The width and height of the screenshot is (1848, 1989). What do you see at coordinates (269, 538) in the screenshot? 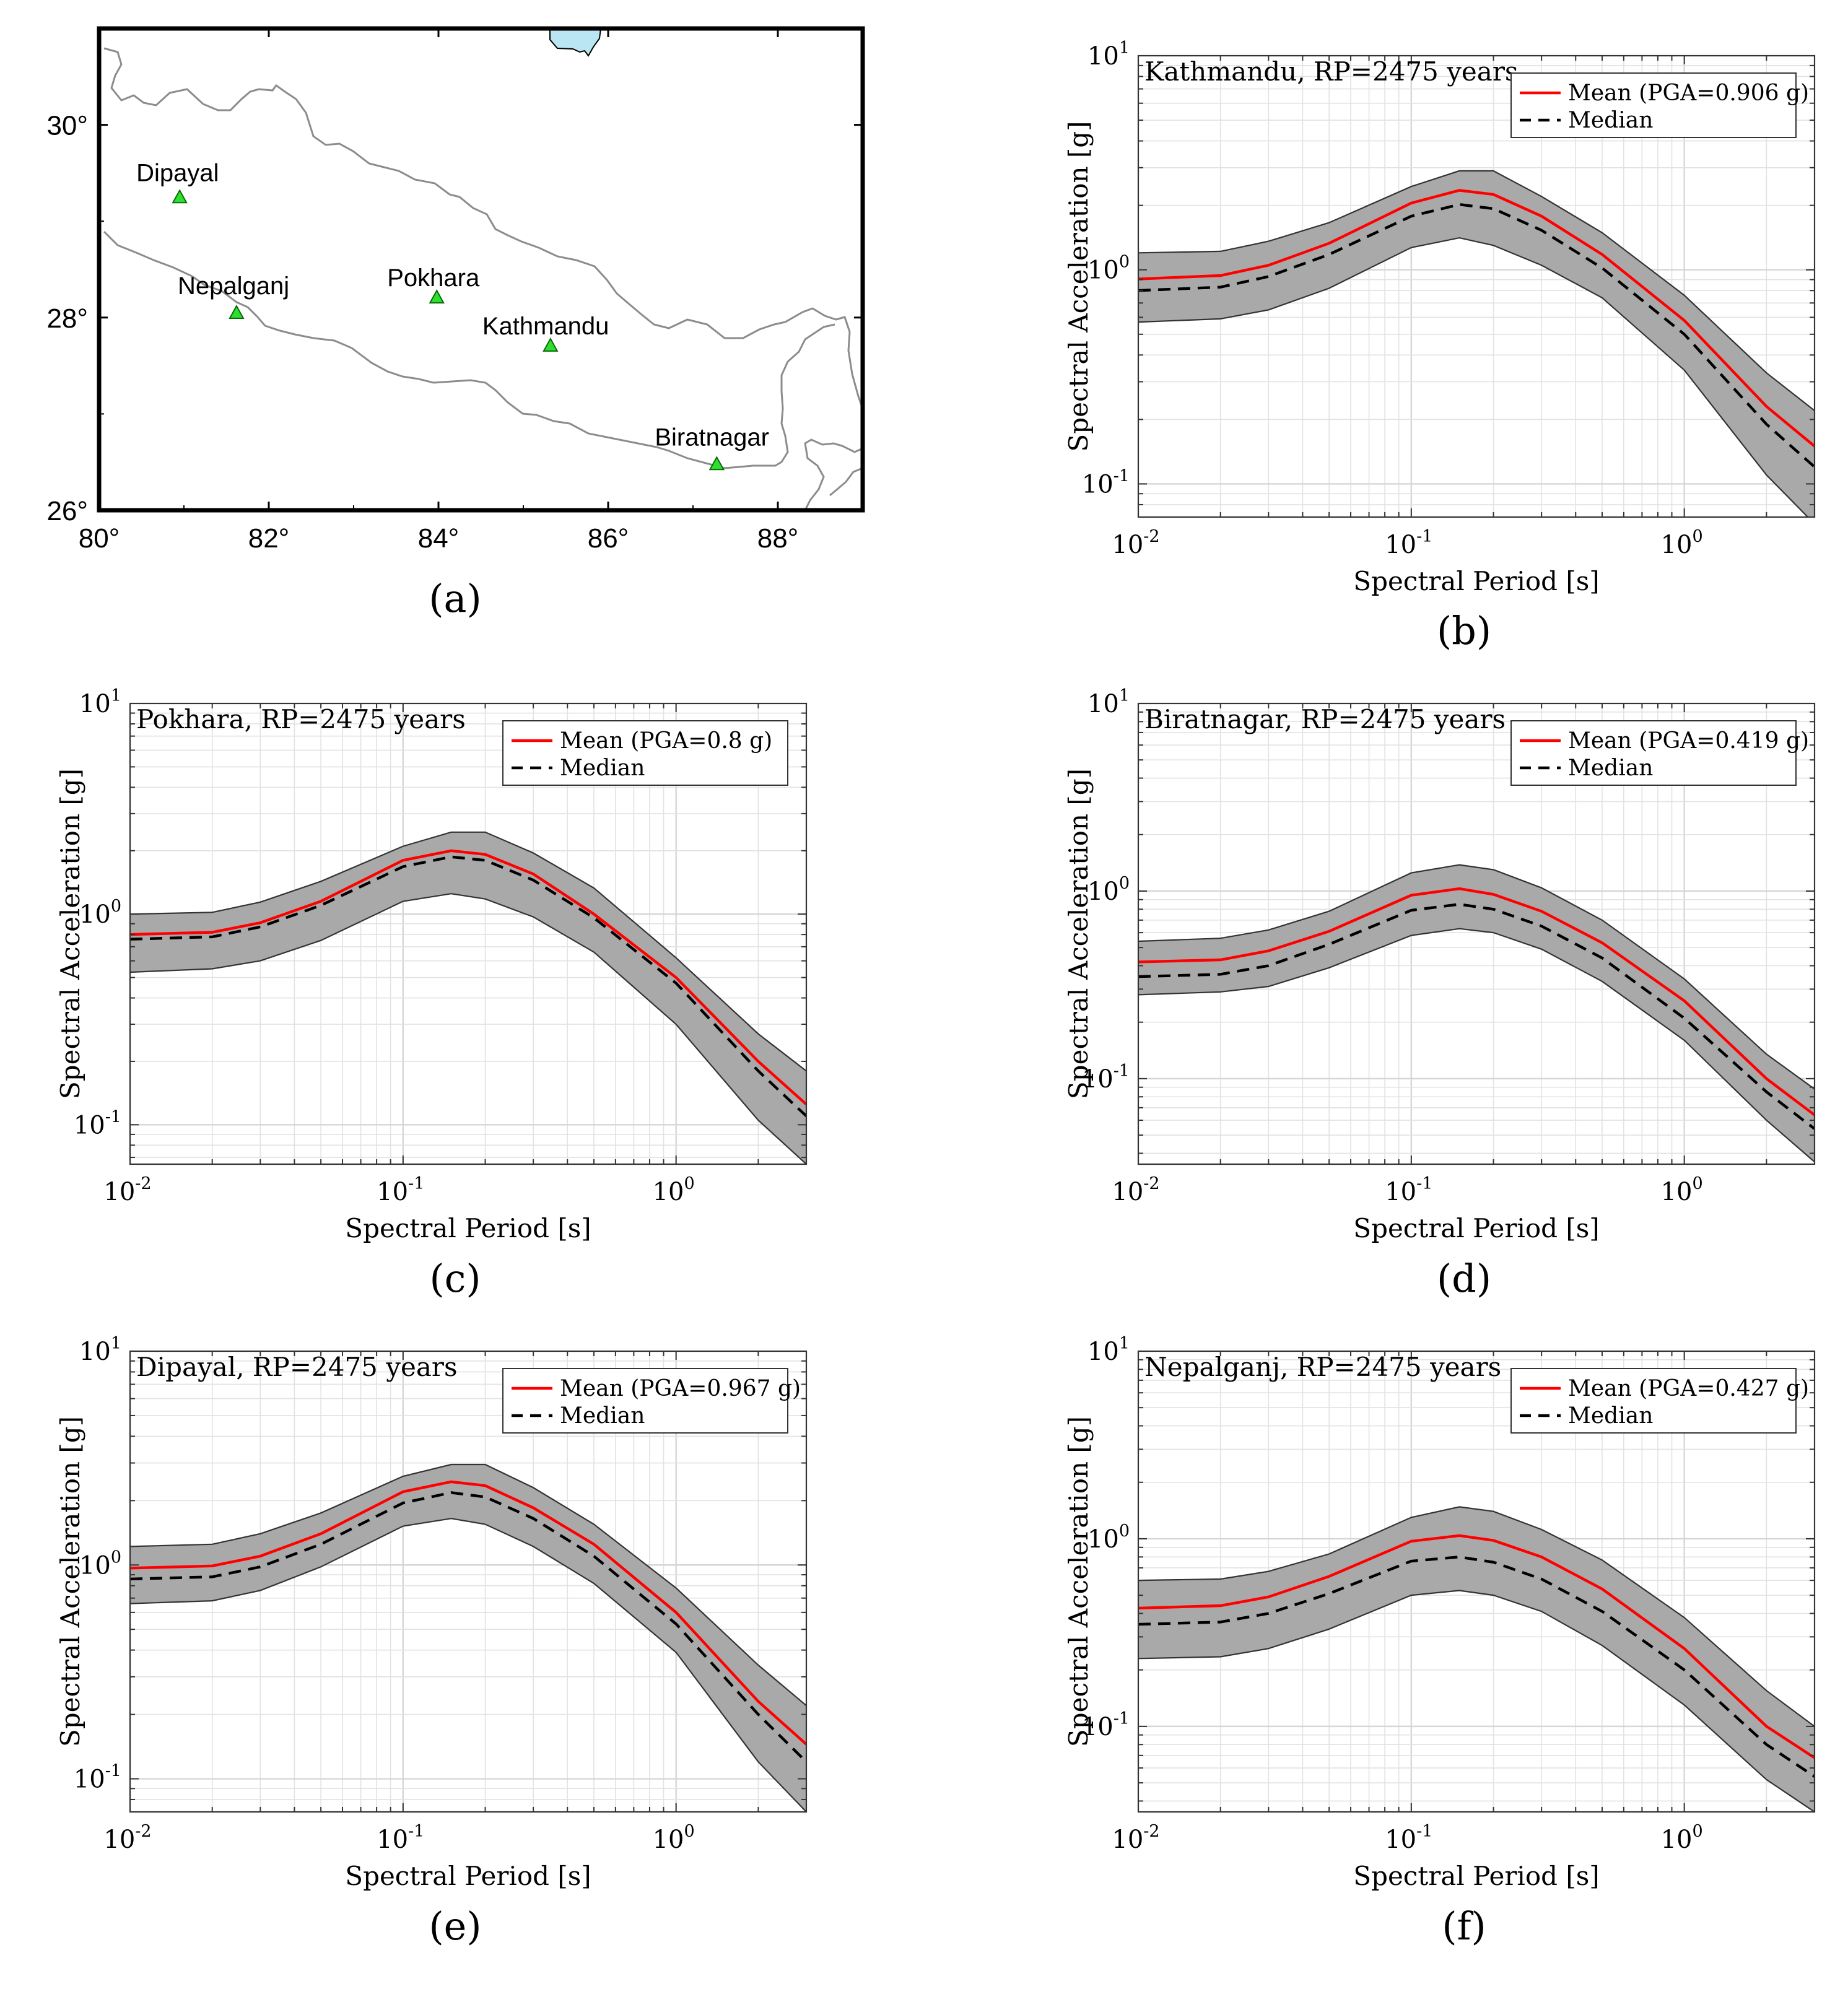
I see `map-lon-tick-label: 82°` at bounding box center [269, 538].